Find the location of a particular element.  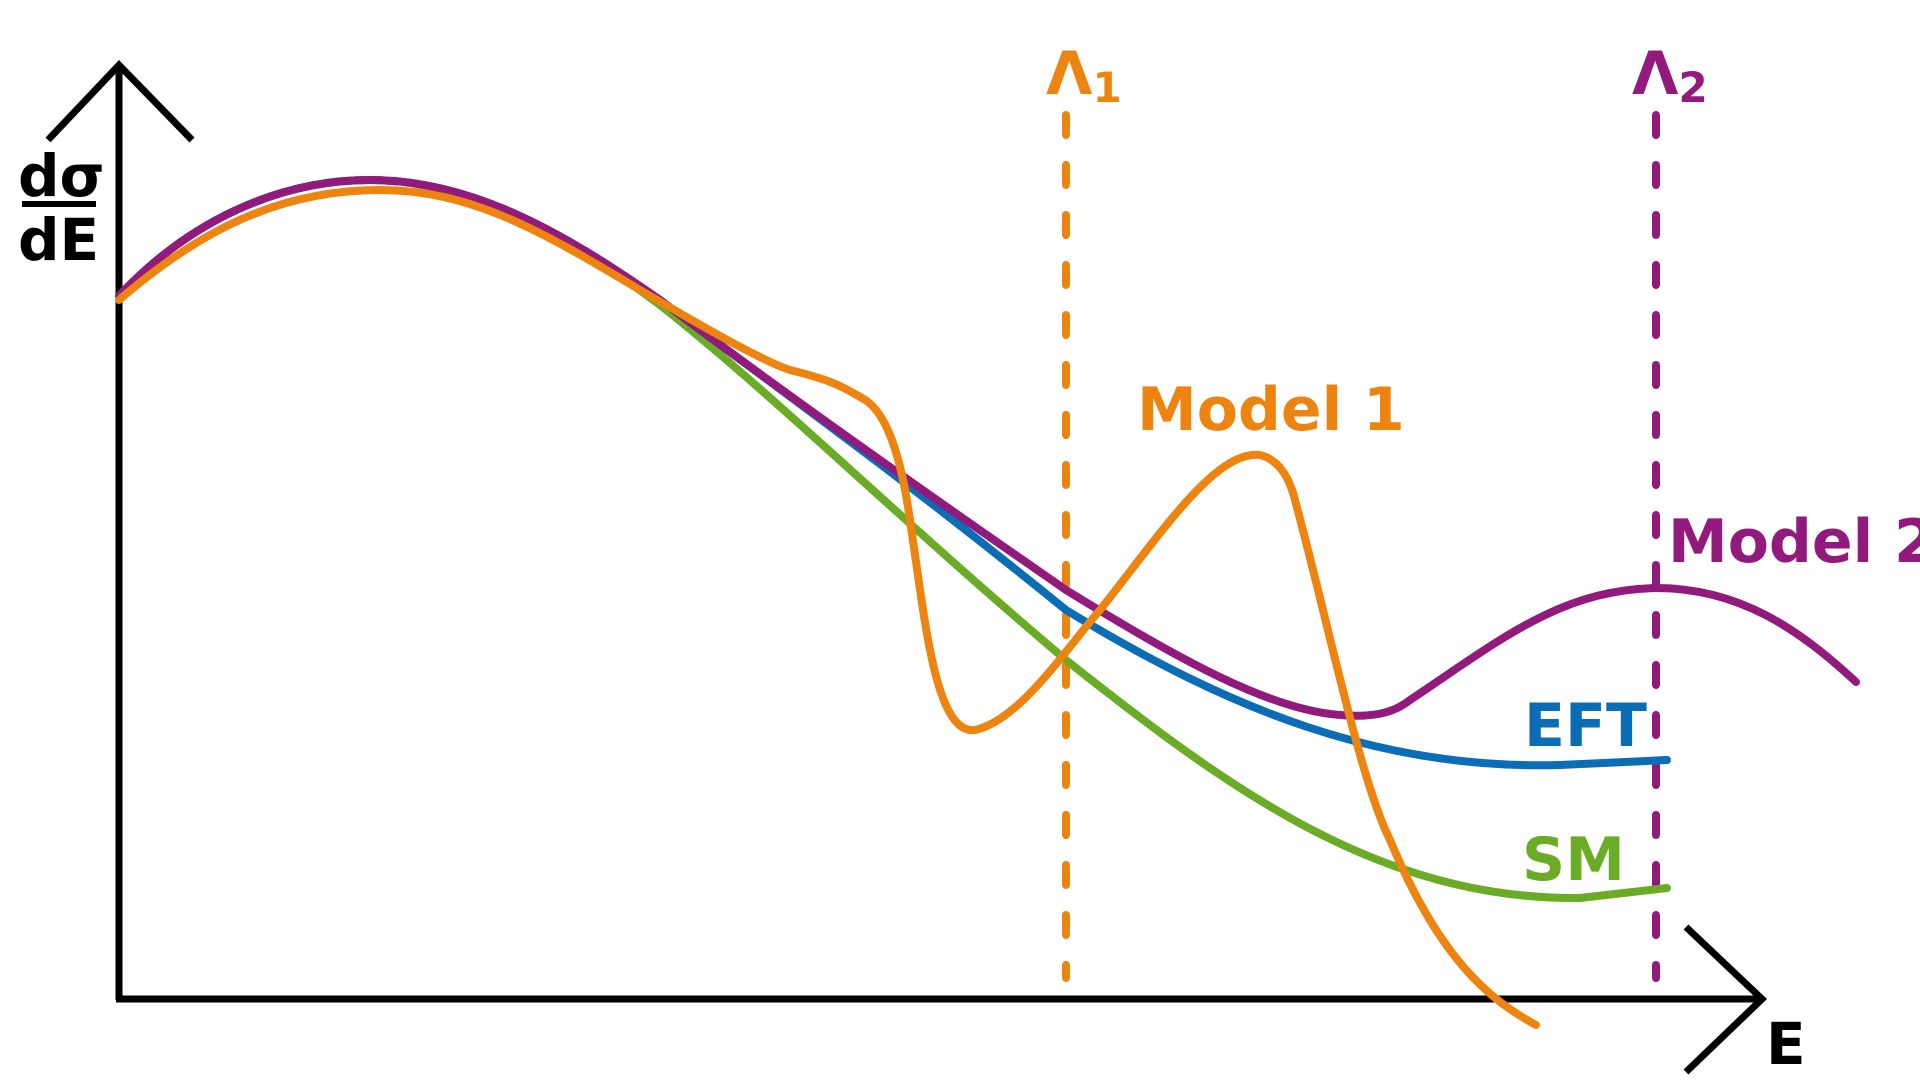

y-axis-arrowhead is located at coordinates (120, 101).